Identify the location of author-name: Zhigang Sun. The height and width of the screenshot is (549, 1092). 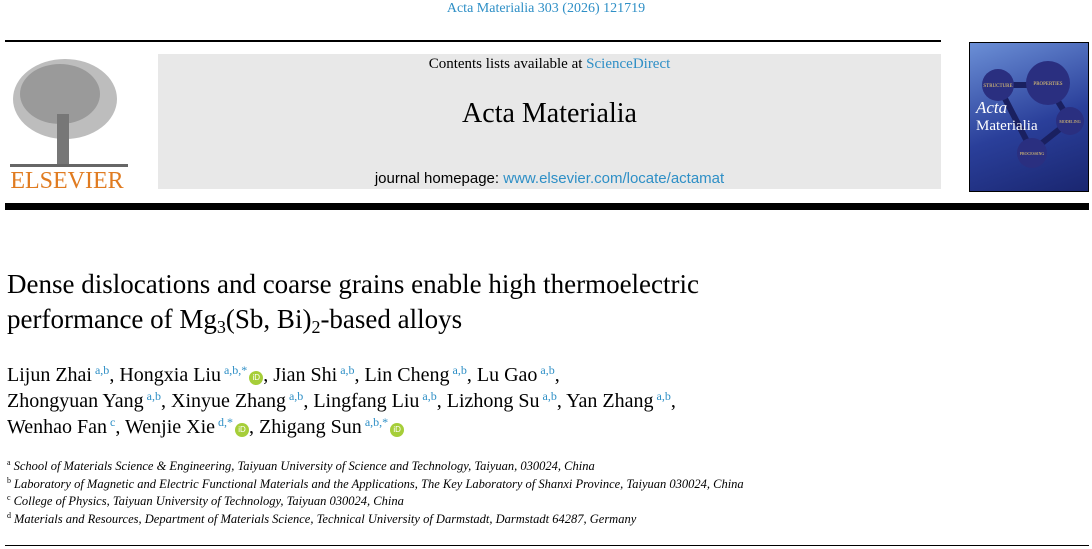
(310, 427).